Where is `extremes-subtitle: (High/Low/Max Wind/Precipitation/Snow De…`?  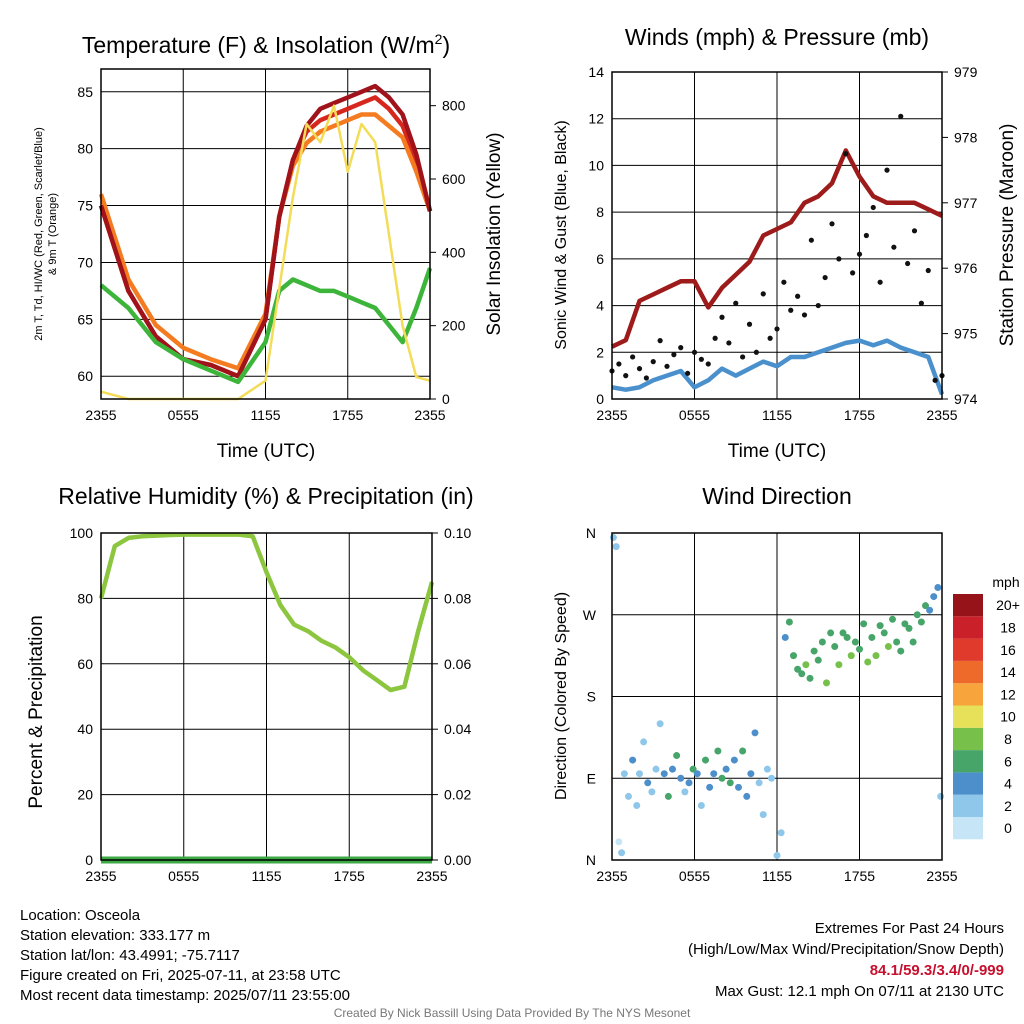 extremes-subtitle: (High/Low/Max Wind/Precipitation/Snow De… is located at coordinates (846, 949).